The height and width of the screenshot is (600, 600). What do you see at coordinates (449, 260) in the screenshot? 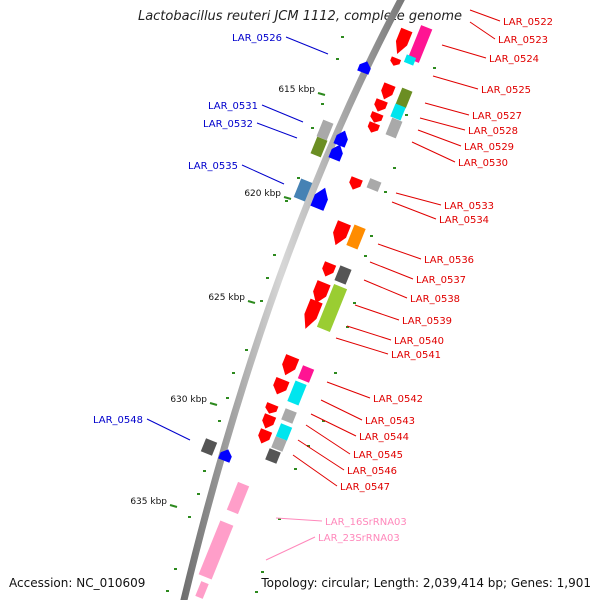
I see `gene-label-reverse: LAR_0536` at bounding box center [449, 260].